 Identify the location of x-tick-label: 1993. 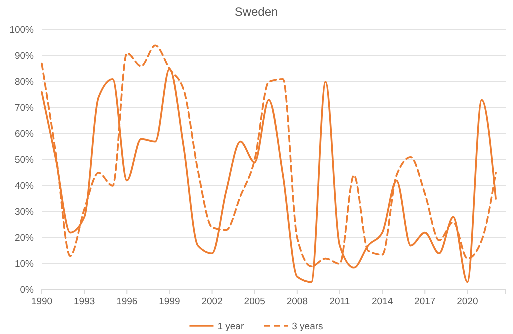
(85, 302).